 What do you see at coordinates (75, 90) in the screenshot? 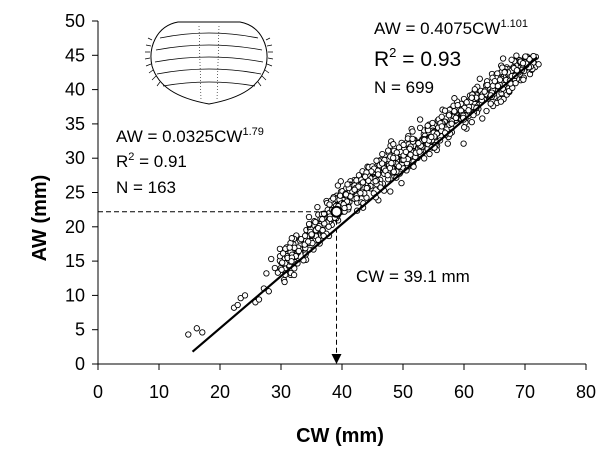
I see `y-tick-label: 40` at bounding box center [75, 90].